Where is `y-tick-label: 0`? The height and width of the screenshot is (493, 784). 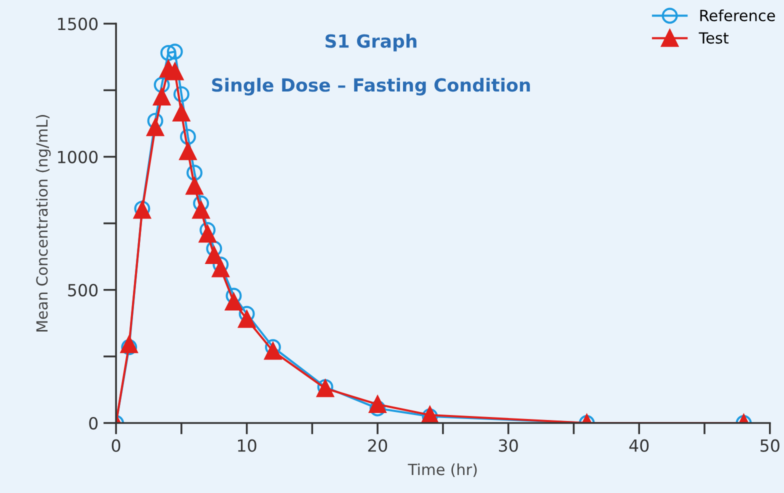 y-tick-label: 0 is located at coordinates (93, 423).